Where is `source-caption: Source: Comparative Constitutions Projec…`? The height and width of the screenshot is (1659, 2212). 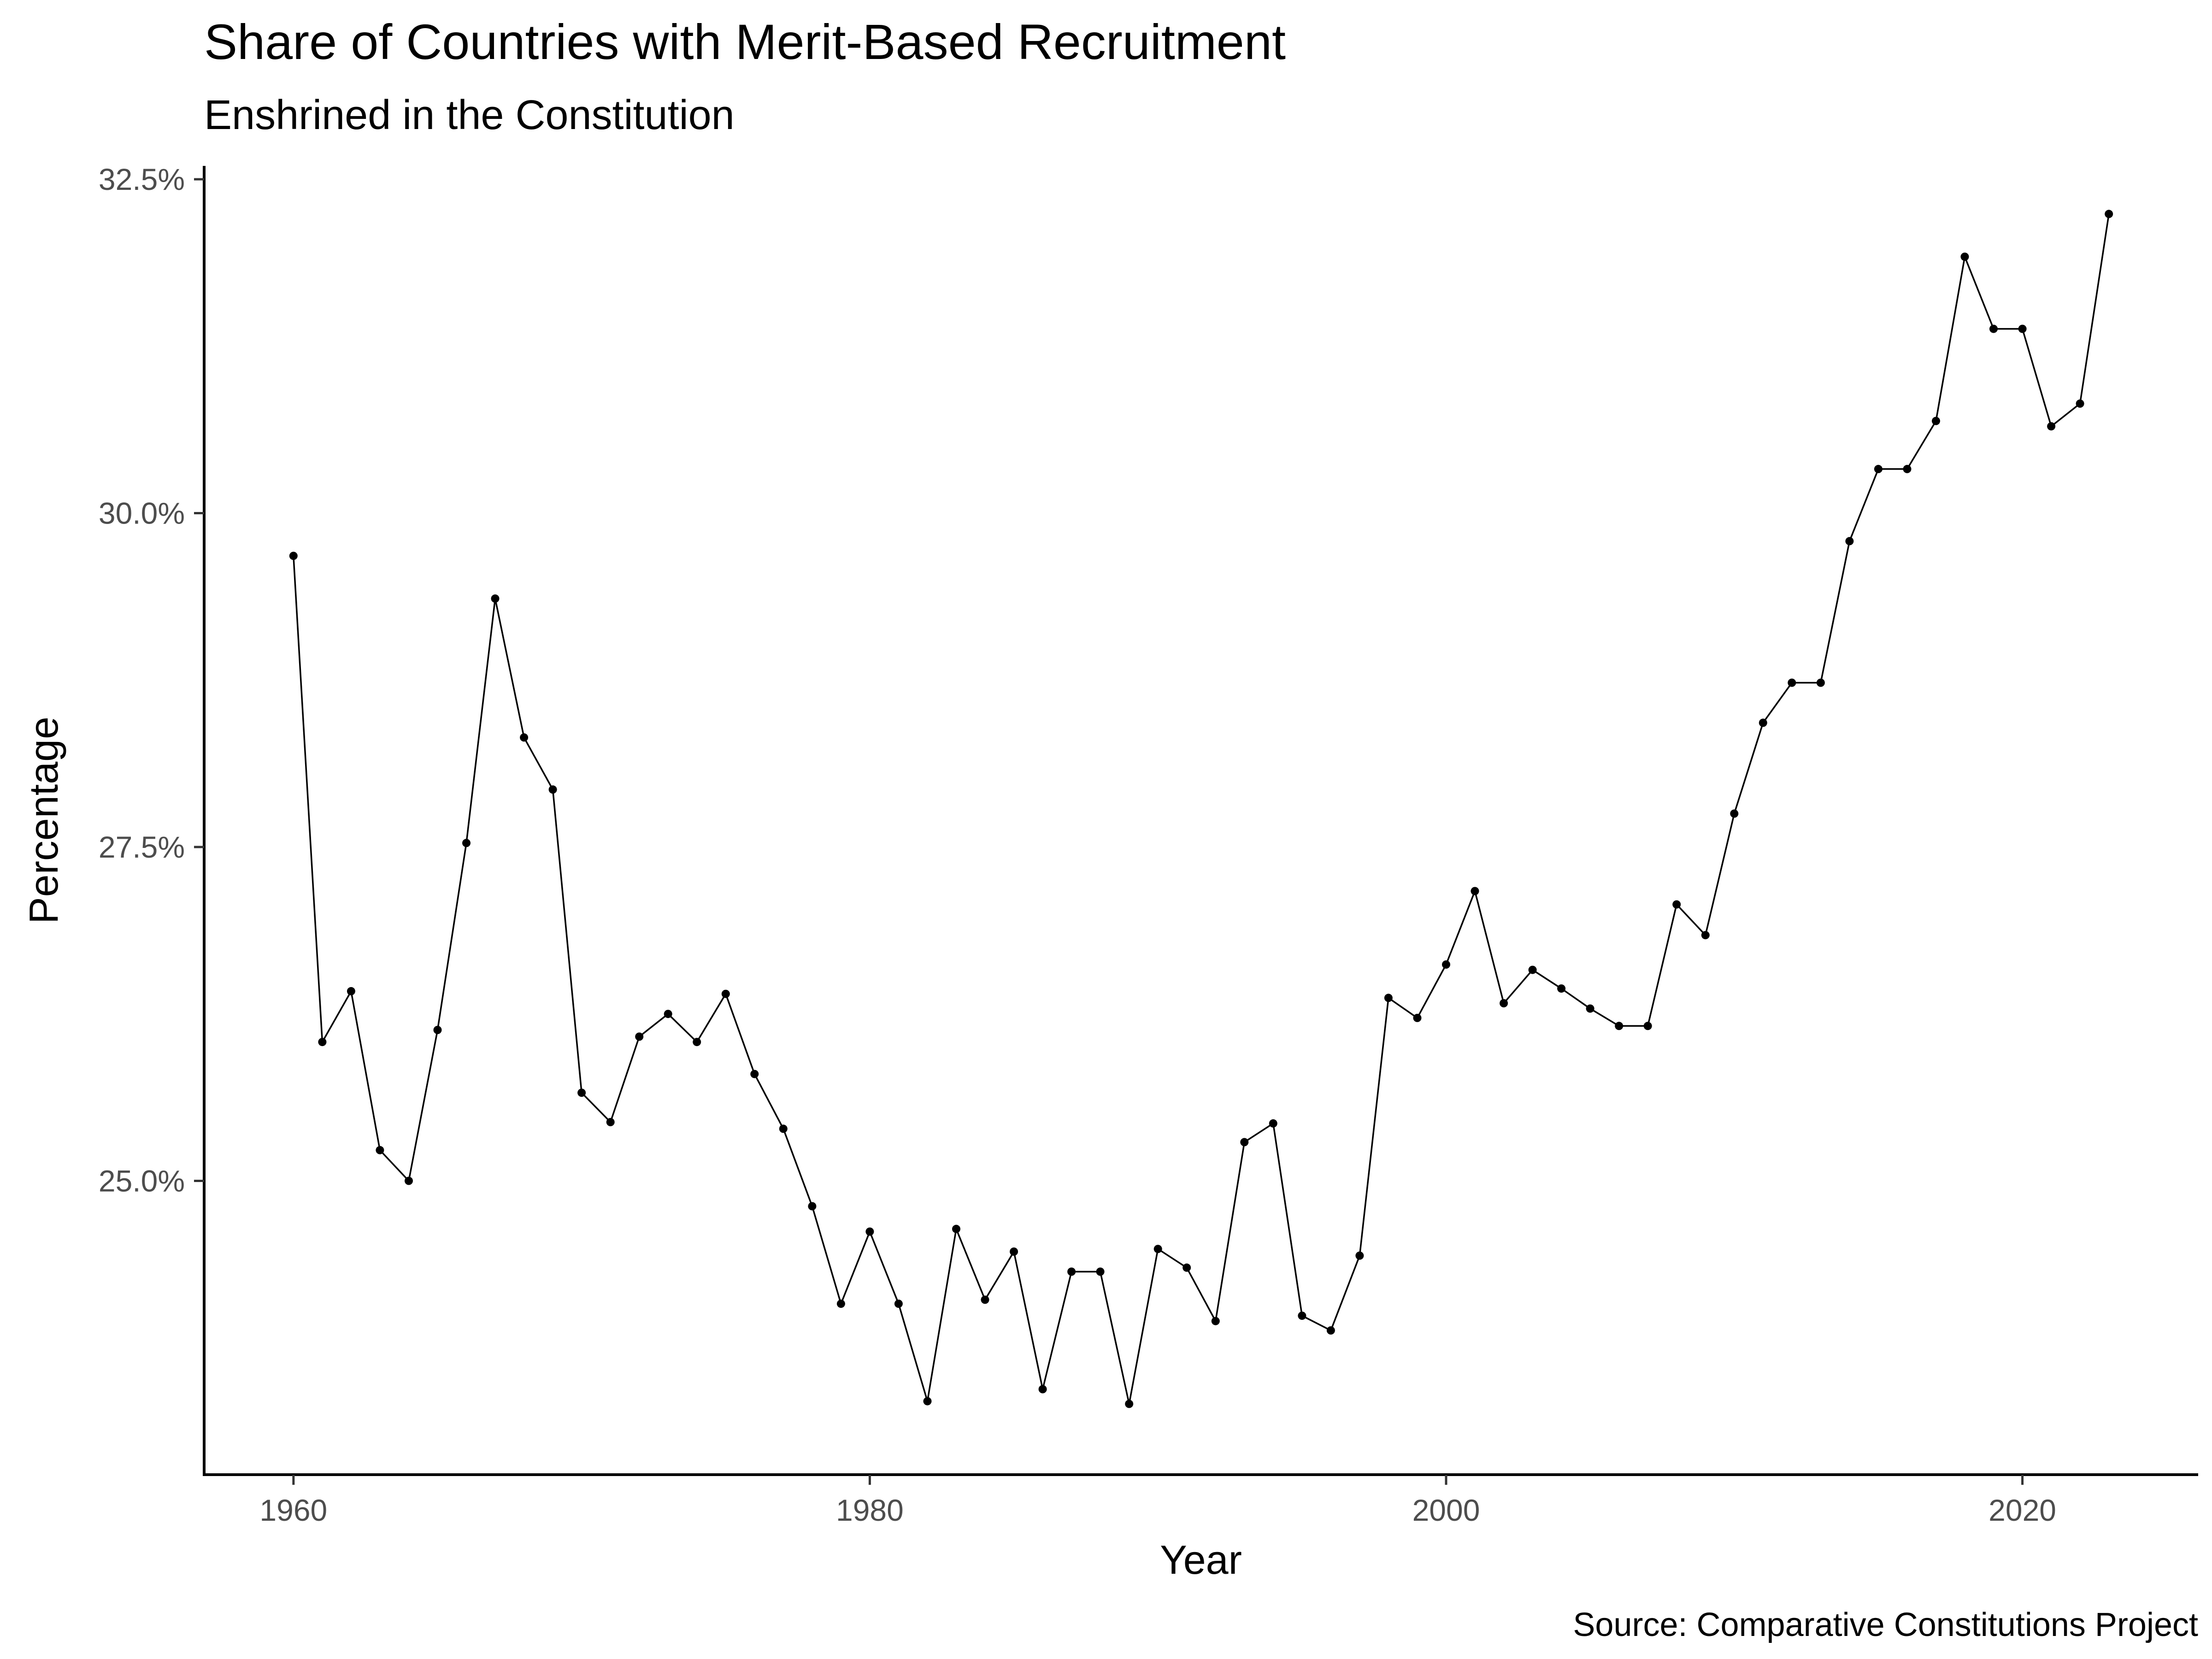 source-caption: Source: Comparative Constitutions Projec… is located at coordinates (1885, 1624).